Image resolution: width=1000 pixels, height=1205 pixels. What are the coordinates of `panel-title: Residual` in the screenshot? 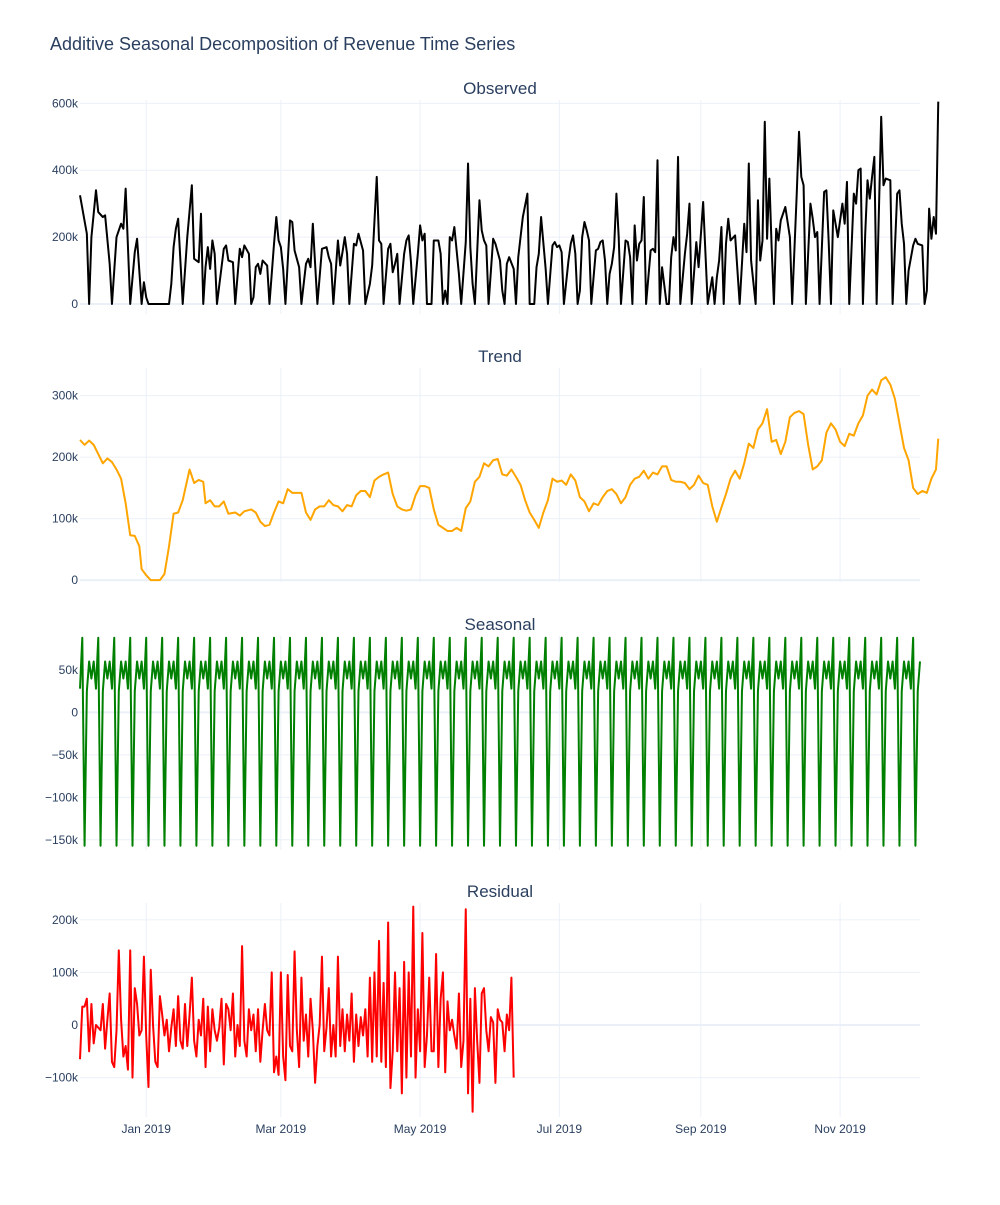 It's located at (500, 891).